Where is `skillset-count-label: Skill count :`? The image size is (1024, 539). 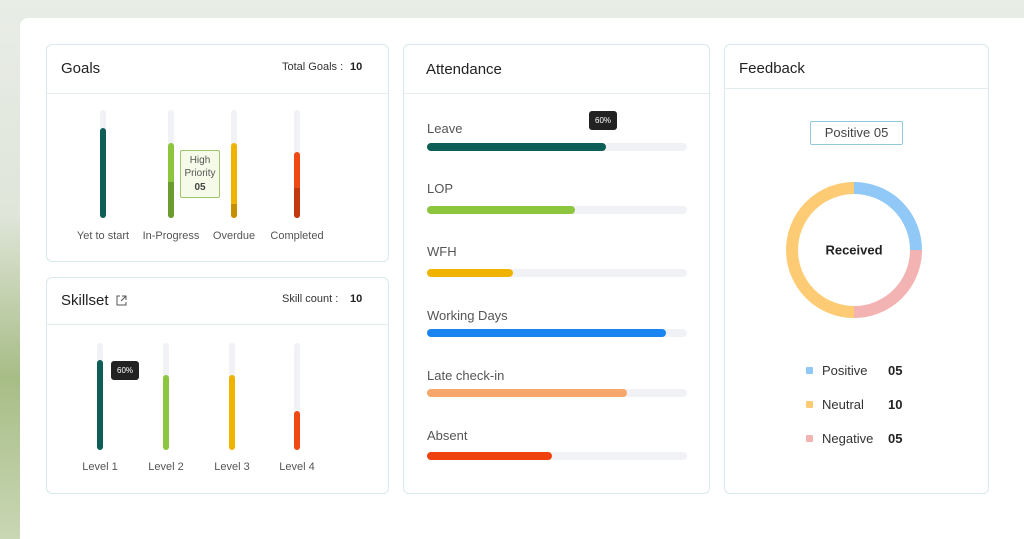
skillset-count-label: Skill count : is located at coordinates (310, 299).